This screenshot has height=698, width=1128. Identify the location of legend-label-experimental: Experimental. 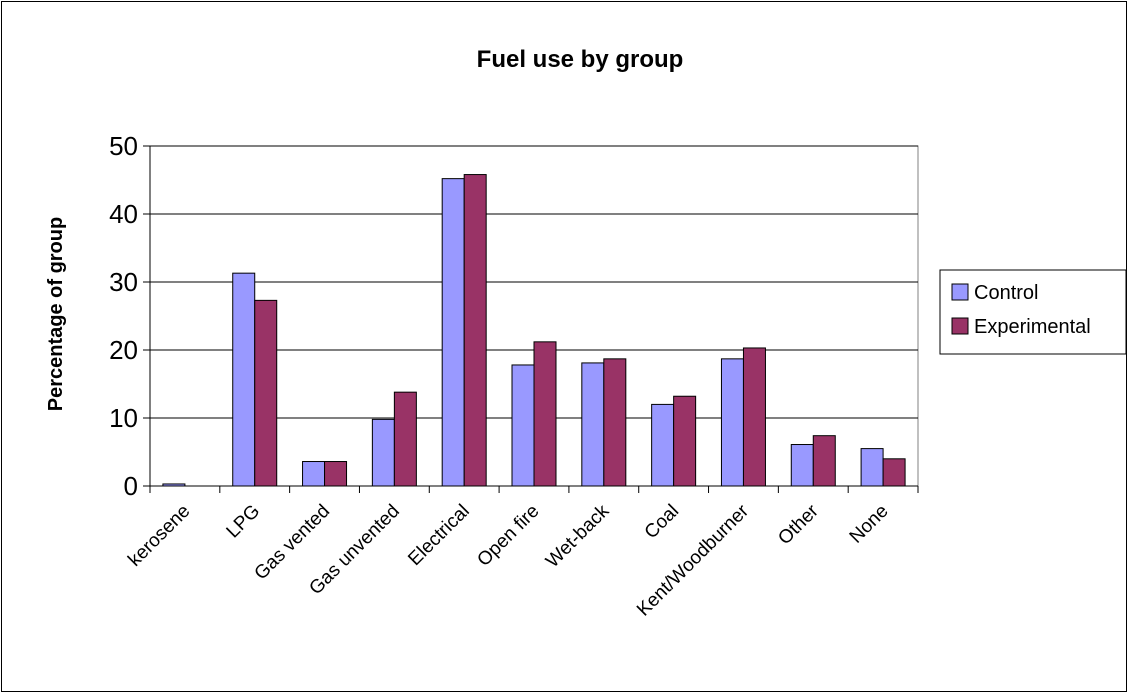
(1032, 327).